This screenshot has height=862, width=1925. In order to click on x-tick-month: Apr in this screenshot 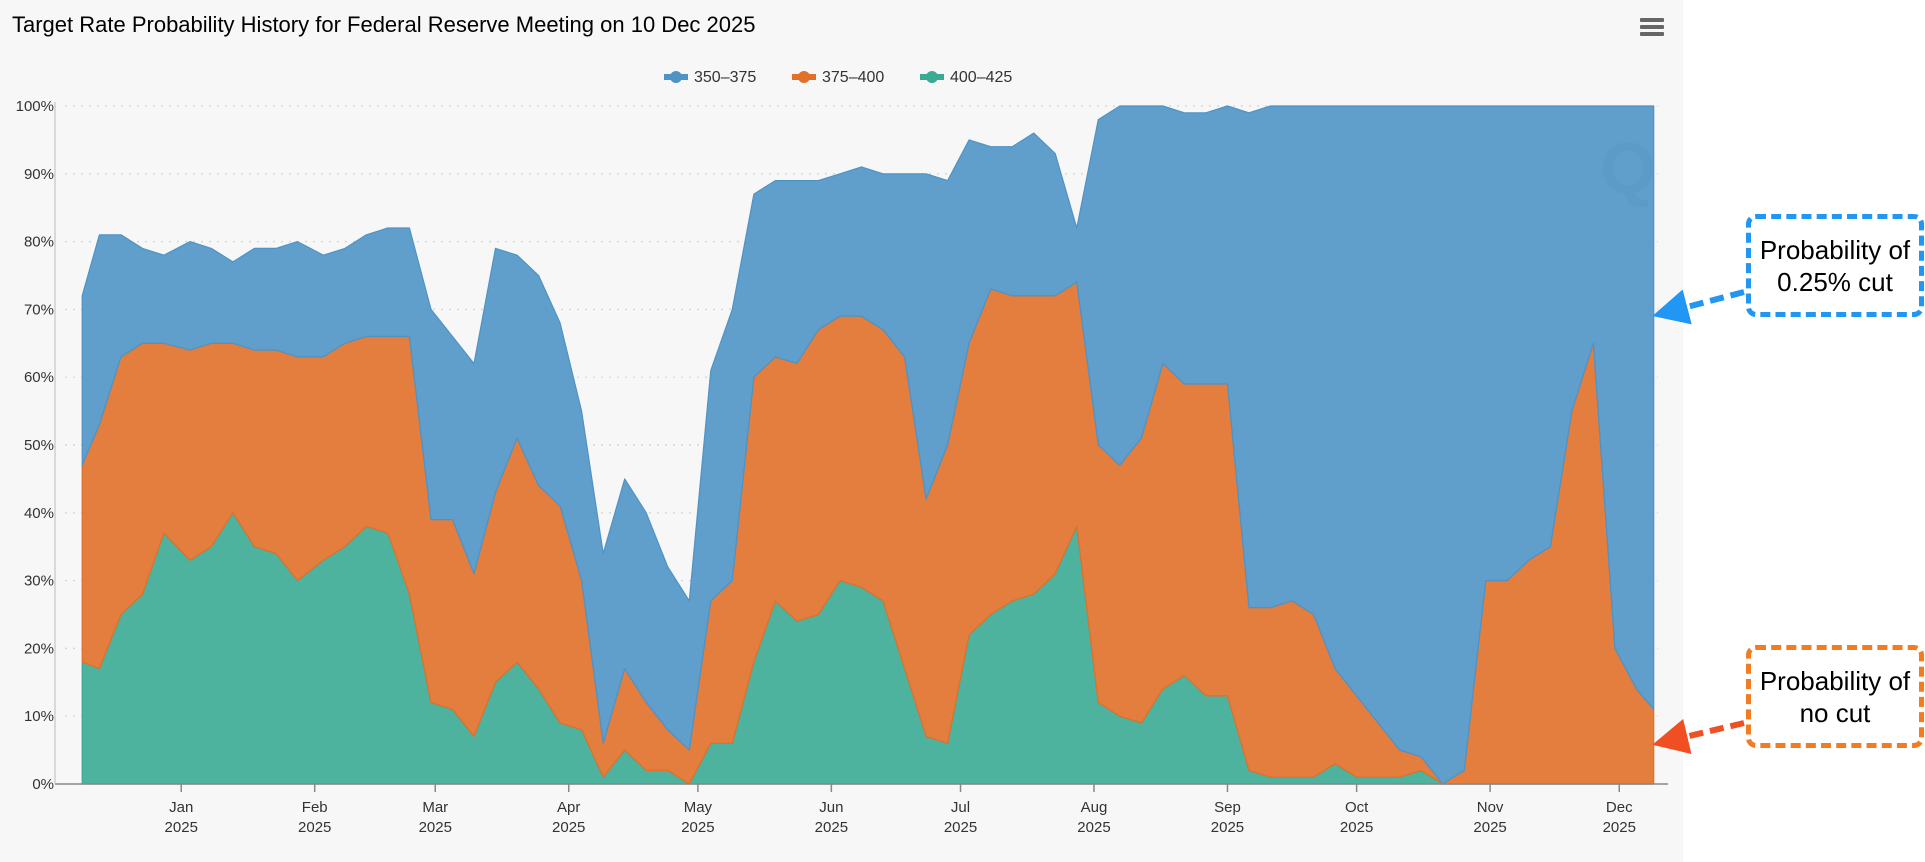, I will do `click(568, 807)`.